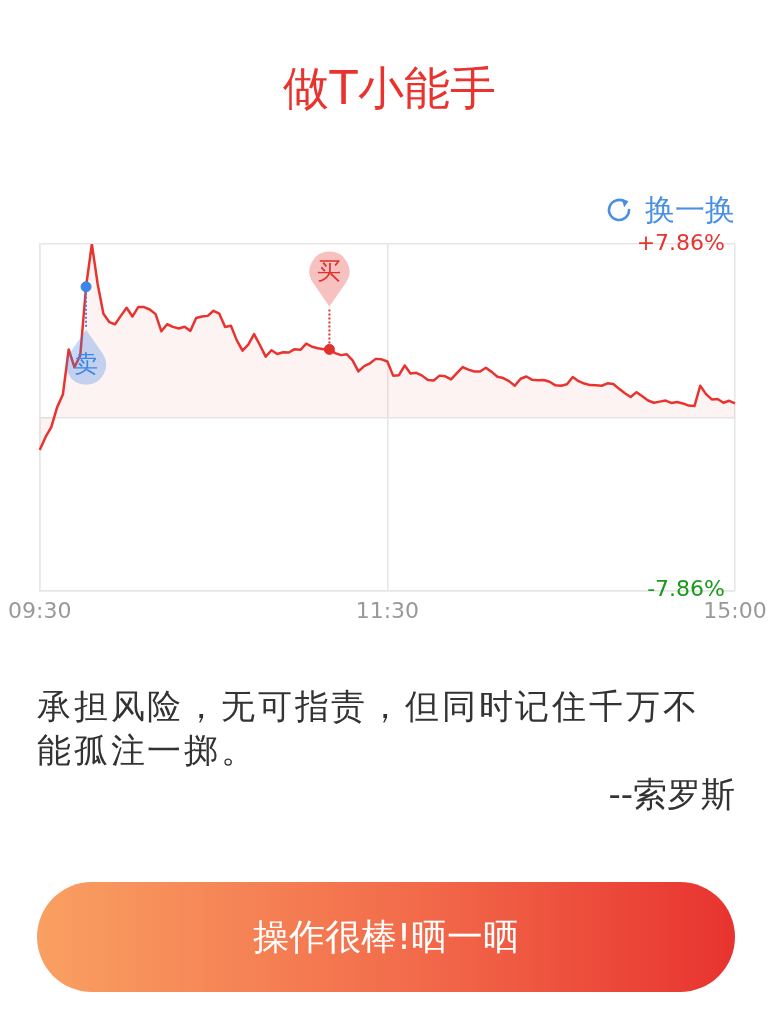 Image resolution: width=779 pixels, height=1024 pixels. I want to click on text: 买, so click(329, 270).